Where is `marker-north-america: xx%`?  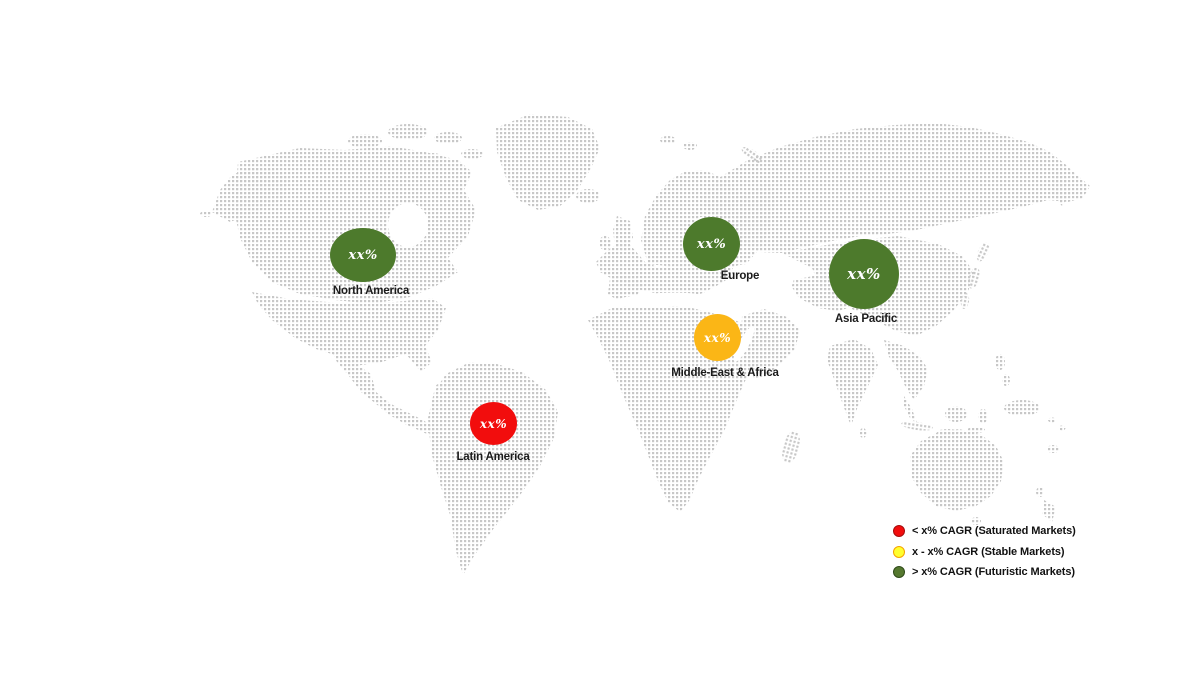 marker-north-america: xx% is located at coordinates (363, 255).